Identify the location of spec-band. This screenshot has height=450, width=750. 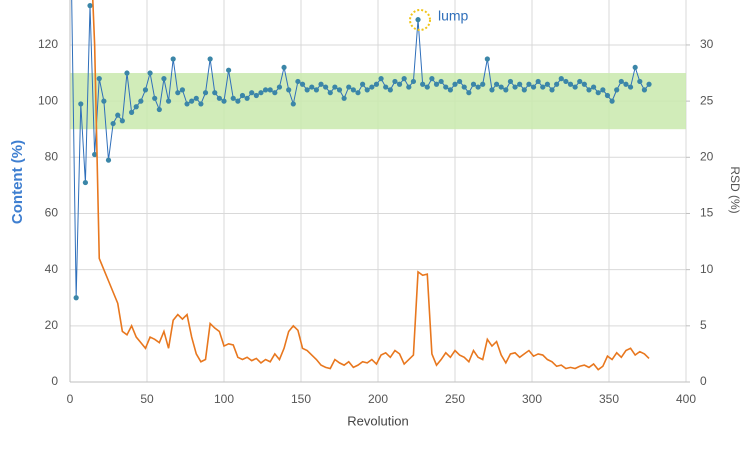
(378, 101).